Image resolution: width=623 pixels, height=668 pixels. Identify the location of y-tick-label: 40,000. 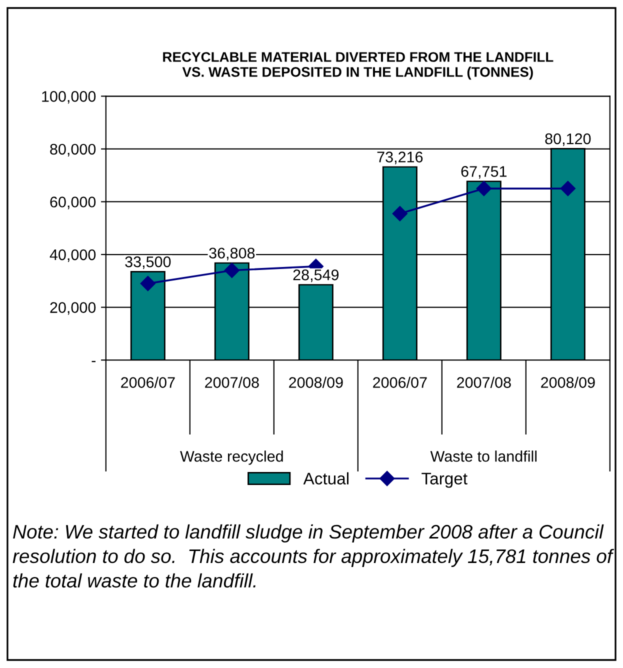
(73, 255).